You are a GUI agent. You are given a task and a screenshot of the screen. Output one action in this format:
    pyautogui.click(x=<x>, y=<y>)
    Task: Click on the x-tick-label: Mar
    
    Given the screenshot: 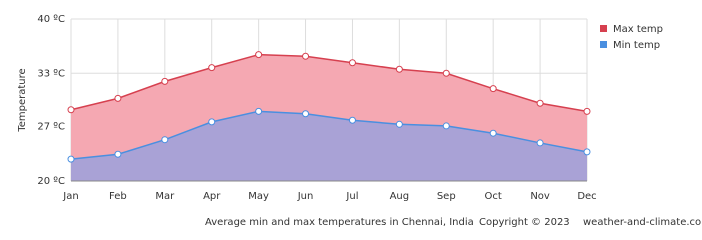 What is the action you would take?
    pyautogui.click(x=165, y=196)
    